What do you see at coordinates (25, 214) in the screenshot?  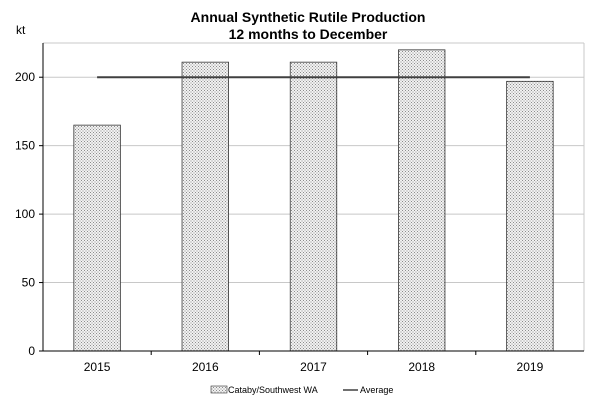 I see `y-tick-label-100: 100` at bounding box center [25, 214].